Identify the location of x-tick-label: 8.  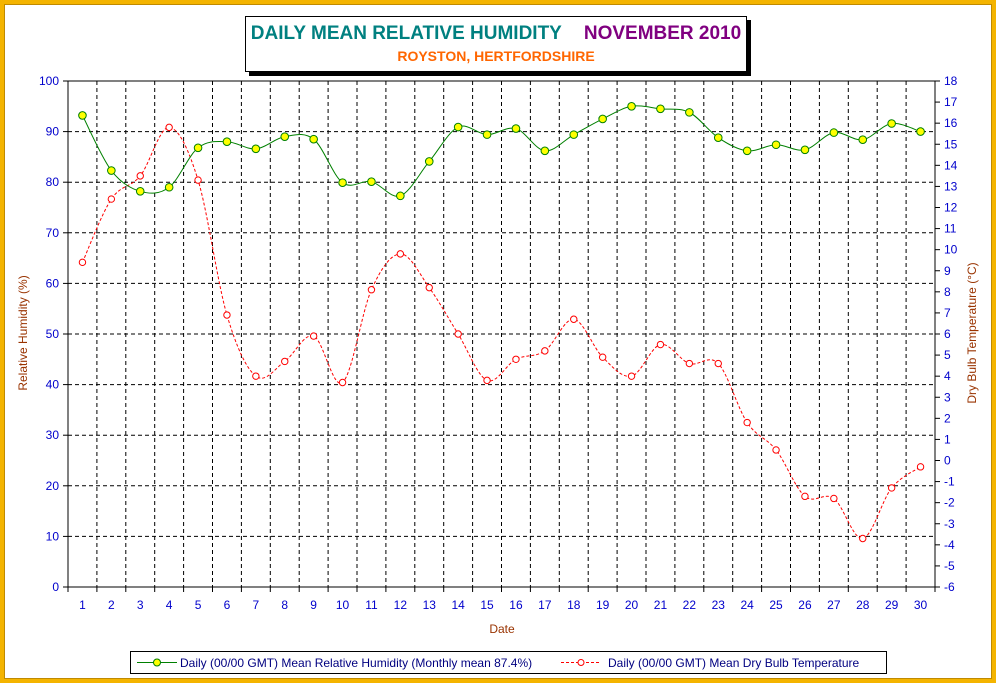
(284, 605).